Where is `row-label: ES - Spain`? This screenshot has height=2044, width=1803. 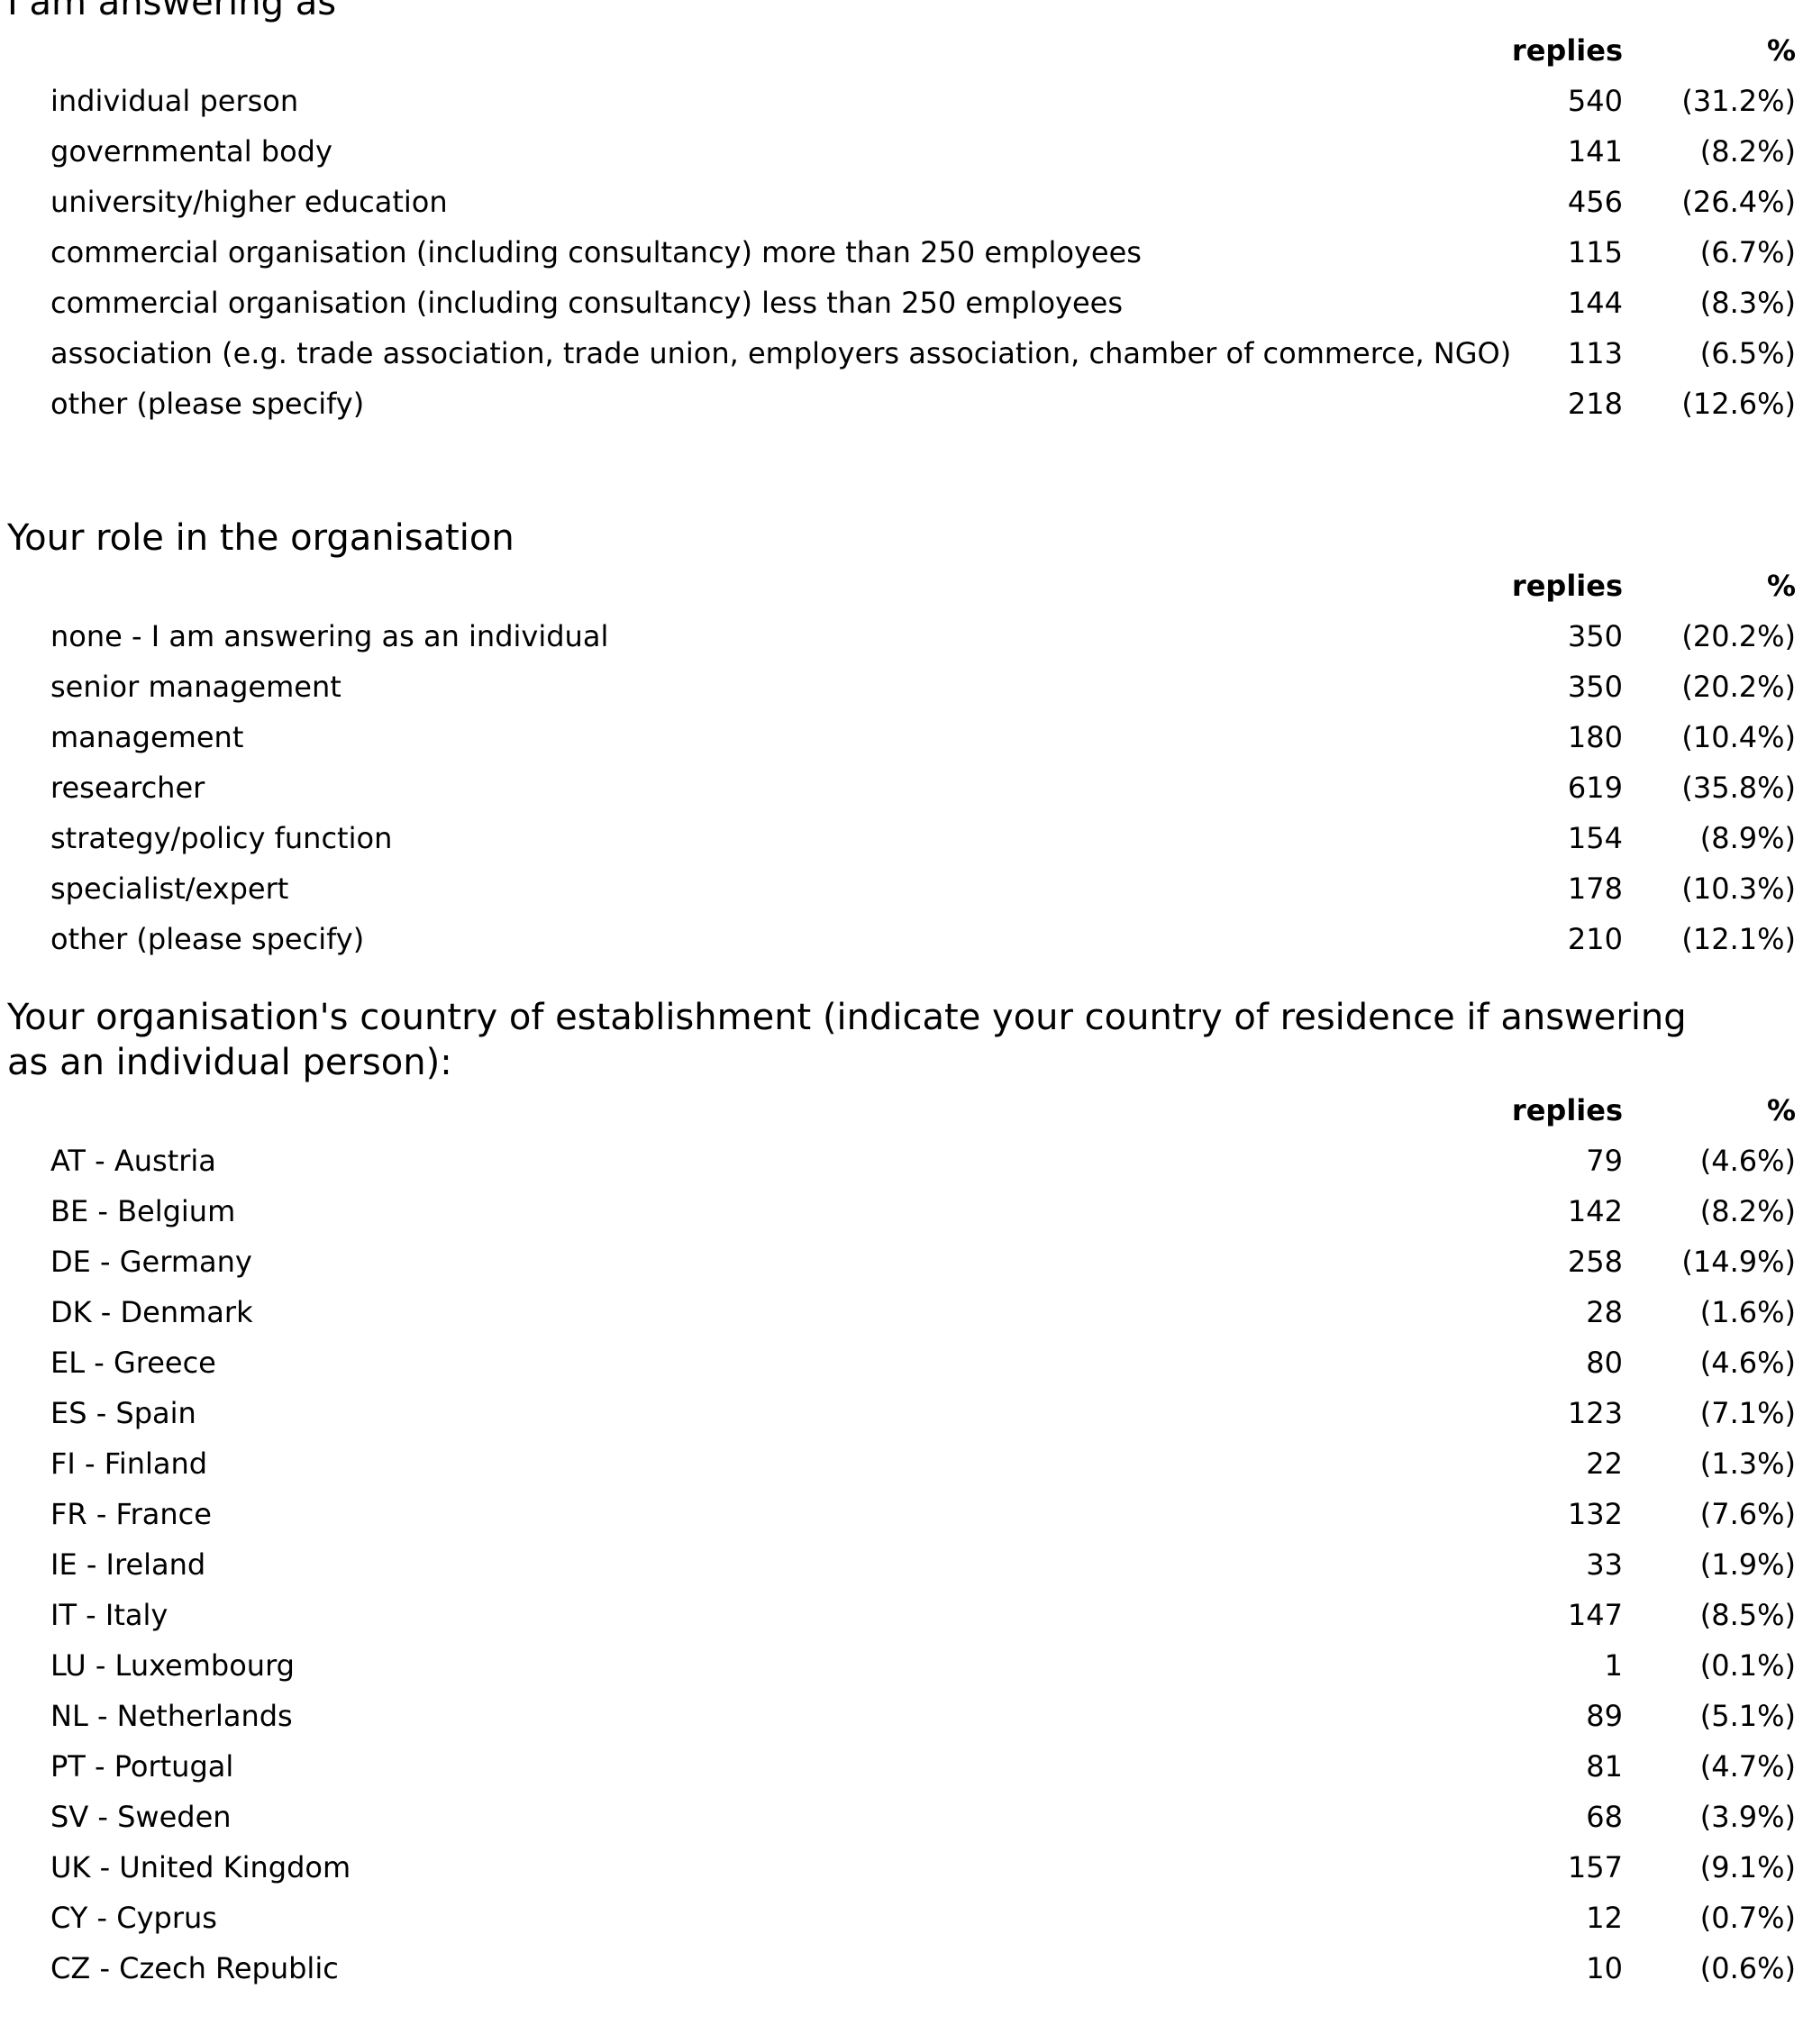 row-label: ES - Spain is located at coordinates (123, 1413).